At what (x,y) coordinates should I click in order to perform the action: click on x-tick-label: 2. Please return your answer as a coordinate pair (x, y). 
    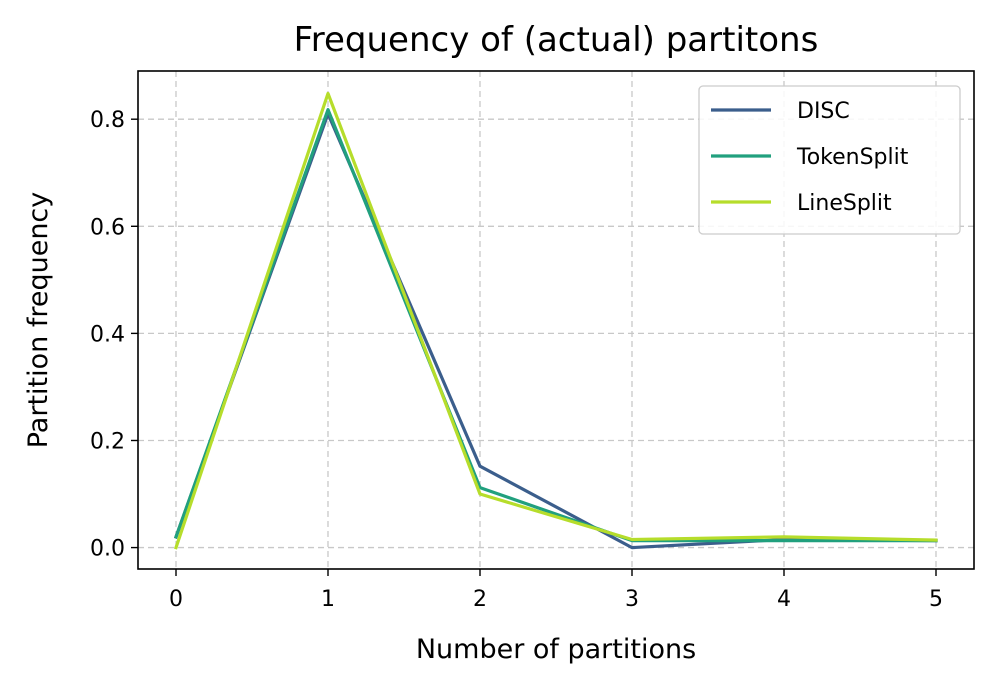
    Looking at the image, I should click on (480, 599).